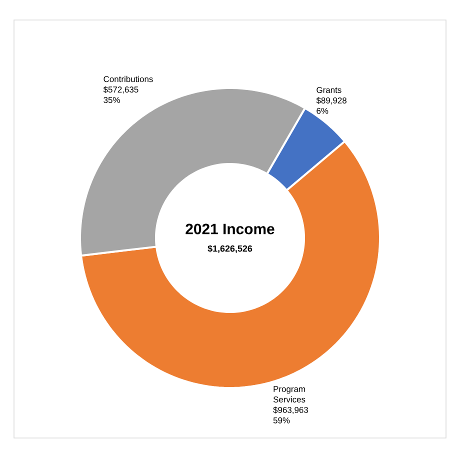  Describe the element at coordinates (329, 89) in the screenshot. I see `slice-label: Grants` at that location.